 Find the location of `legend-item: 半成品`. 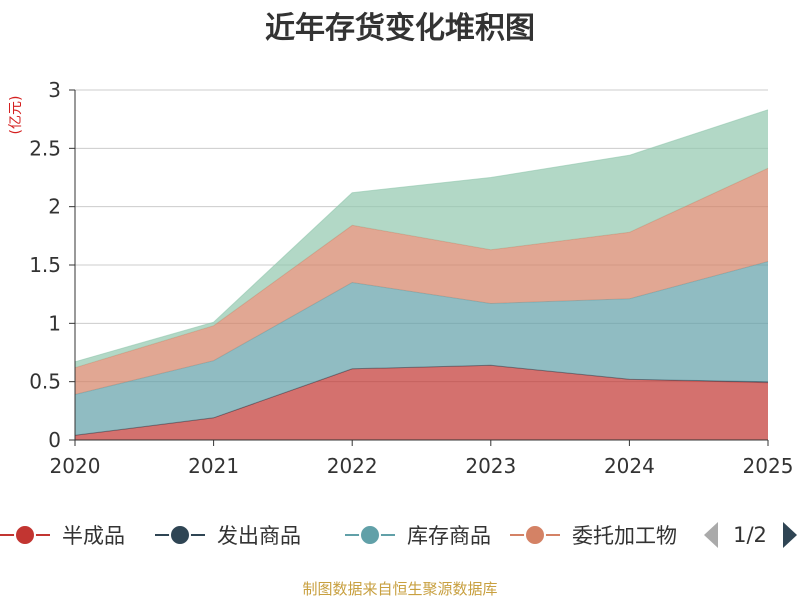

legend-item: 半成品 is located at coordinates (62, 536).